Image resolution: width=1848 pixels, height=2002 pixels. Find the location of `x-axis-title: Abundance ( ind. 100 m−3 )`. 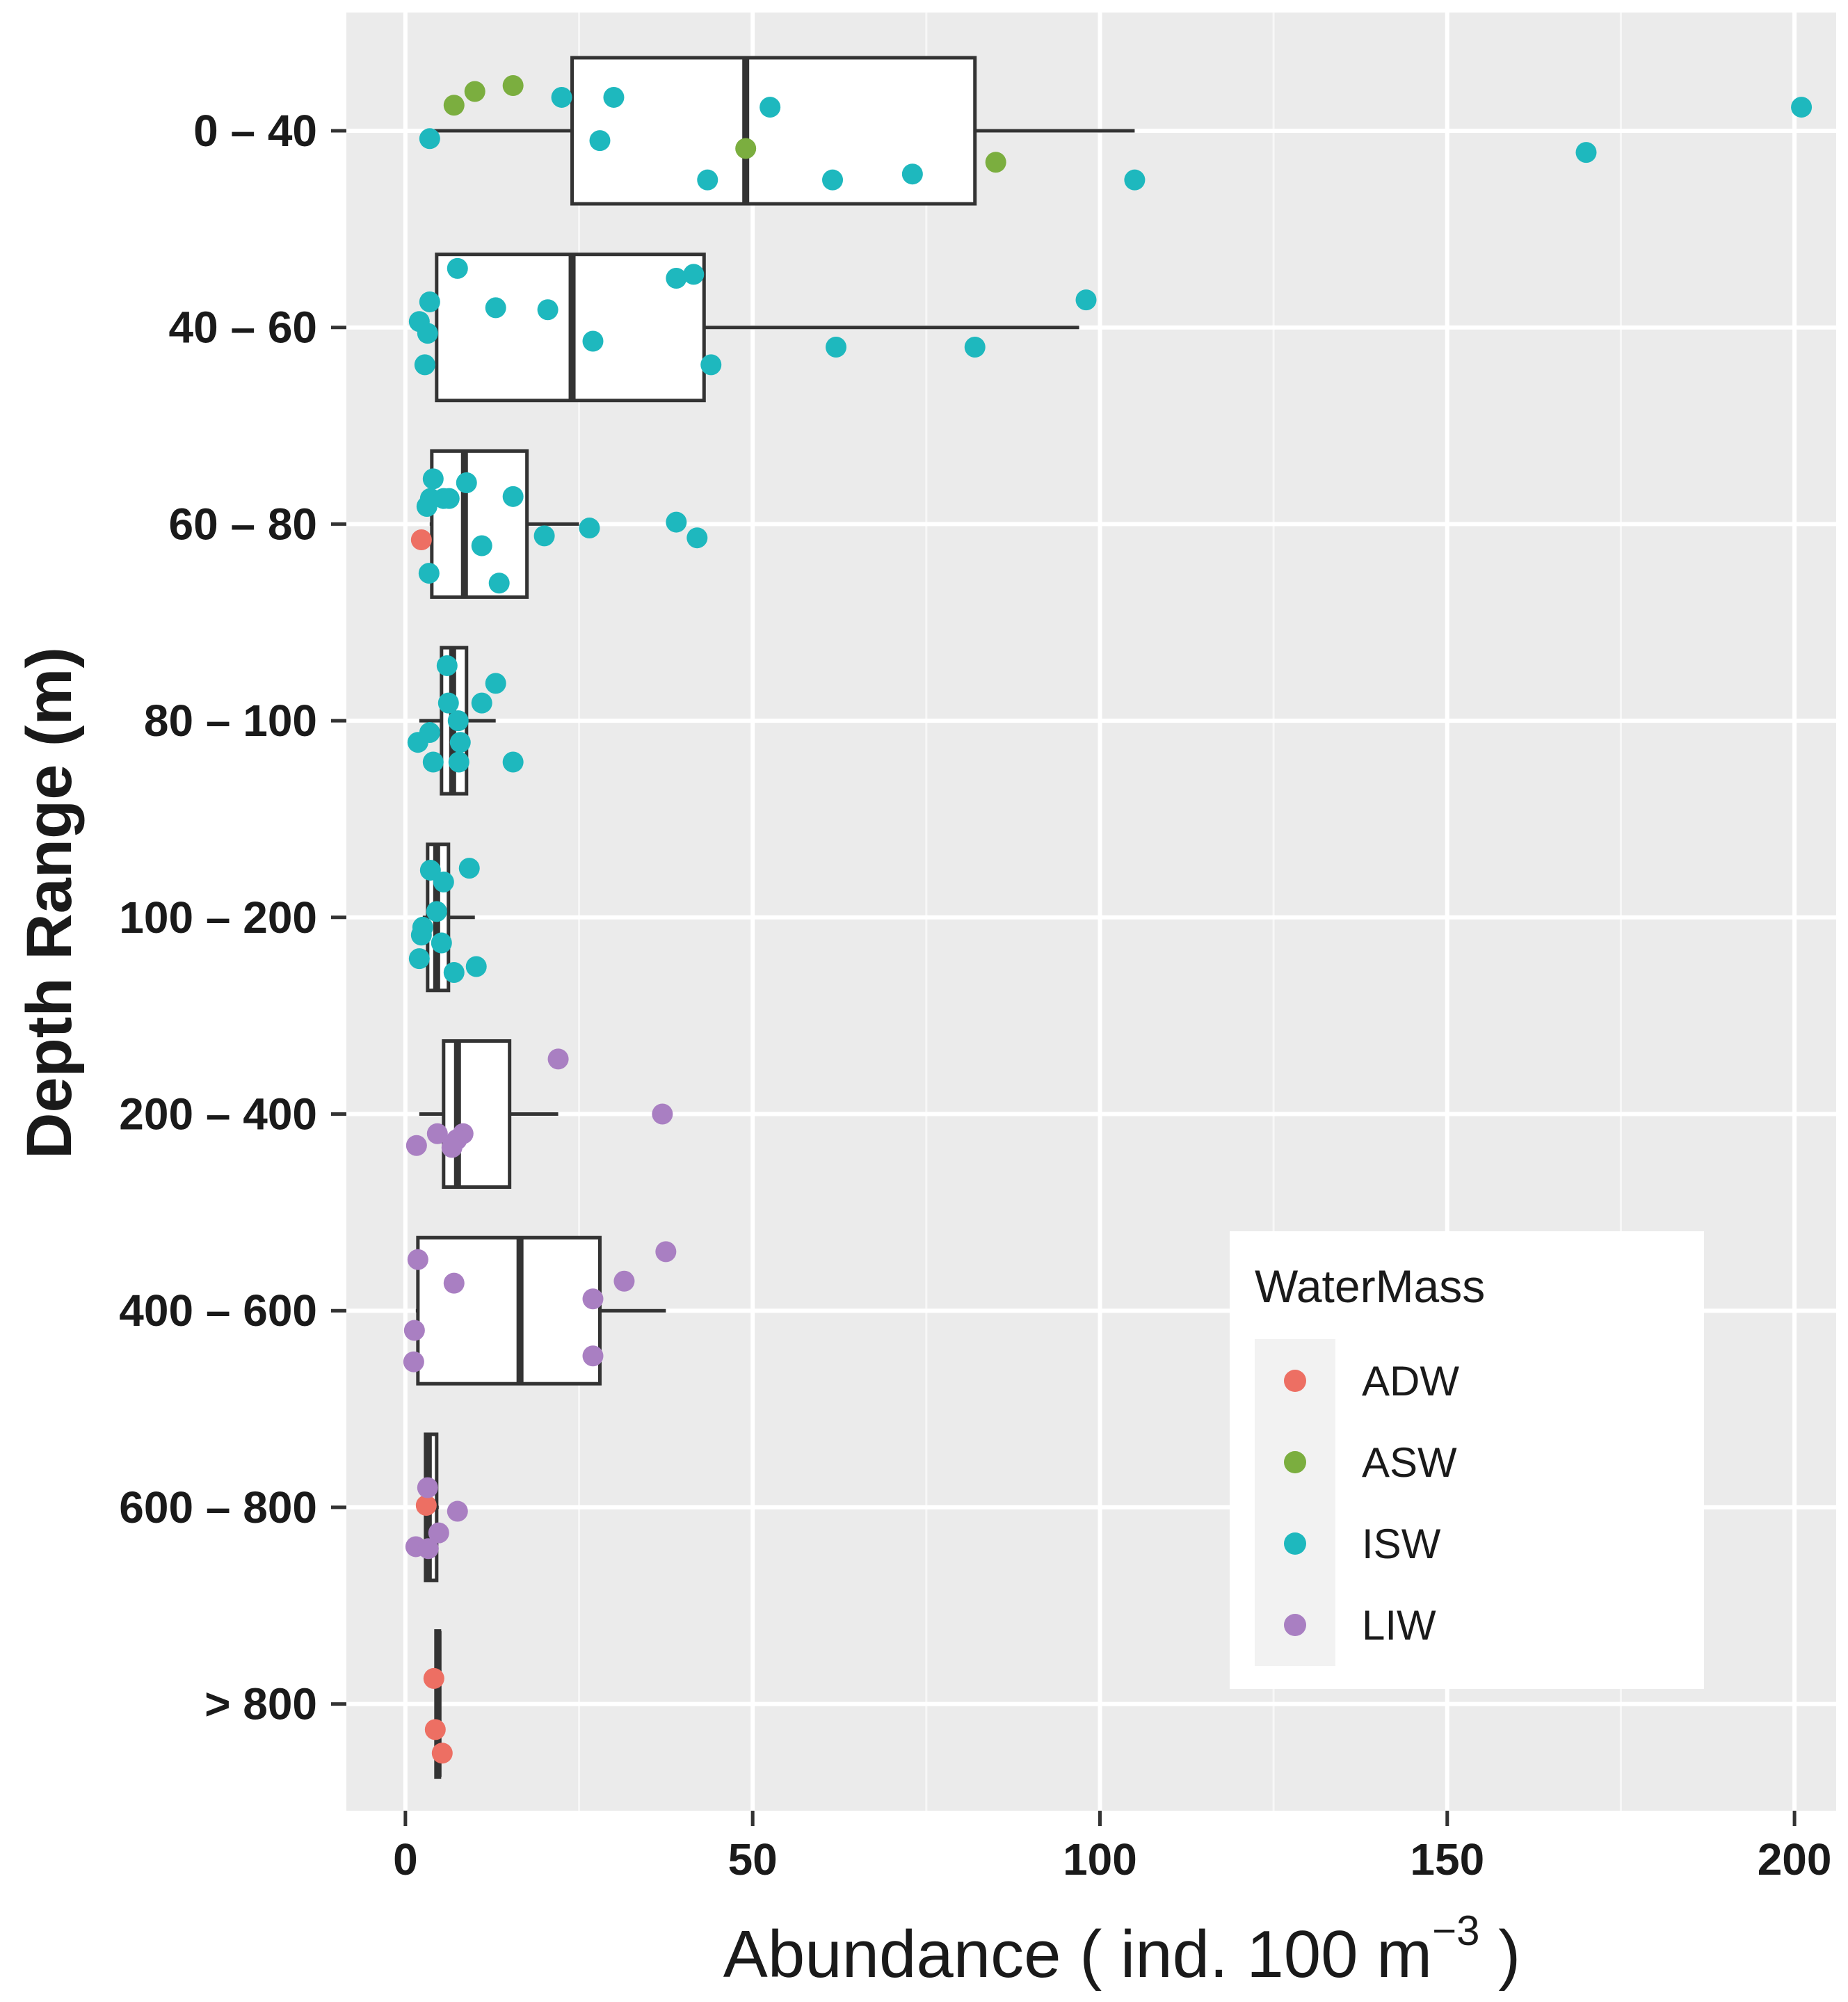

x-axis-title: Abundance ( ind. 100 m−3 ) is located at coordinates (1121, 1950).